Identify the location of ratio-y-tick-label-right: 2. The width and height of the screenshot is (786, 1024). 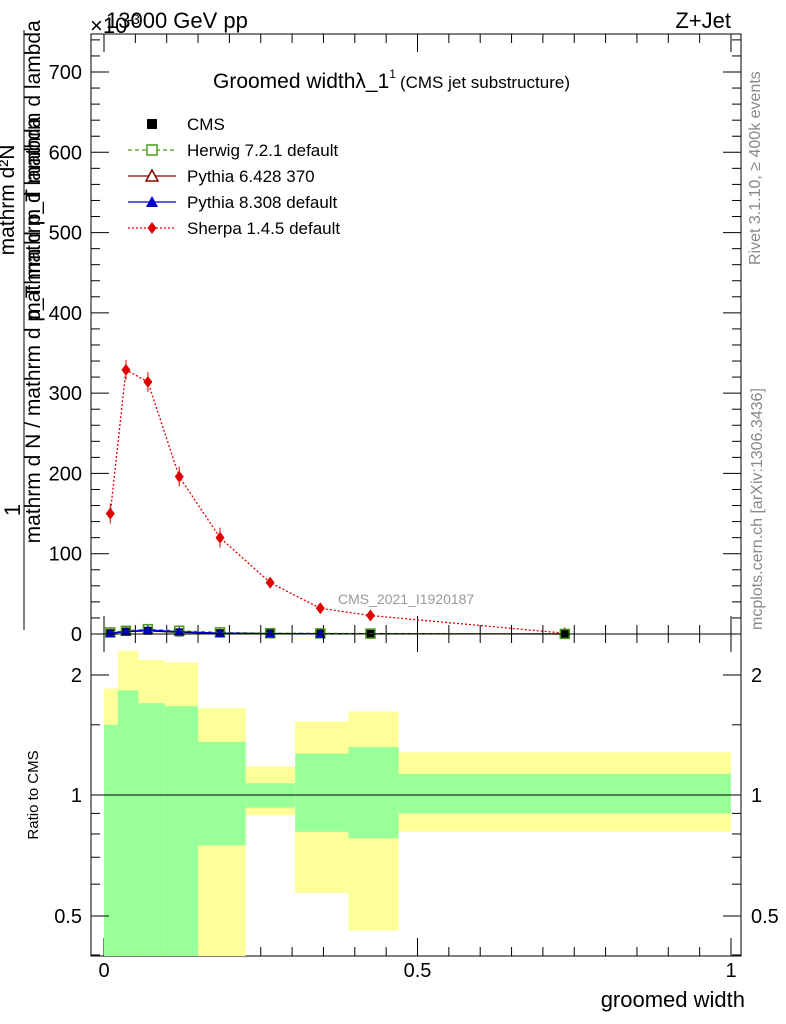
(756, 676).